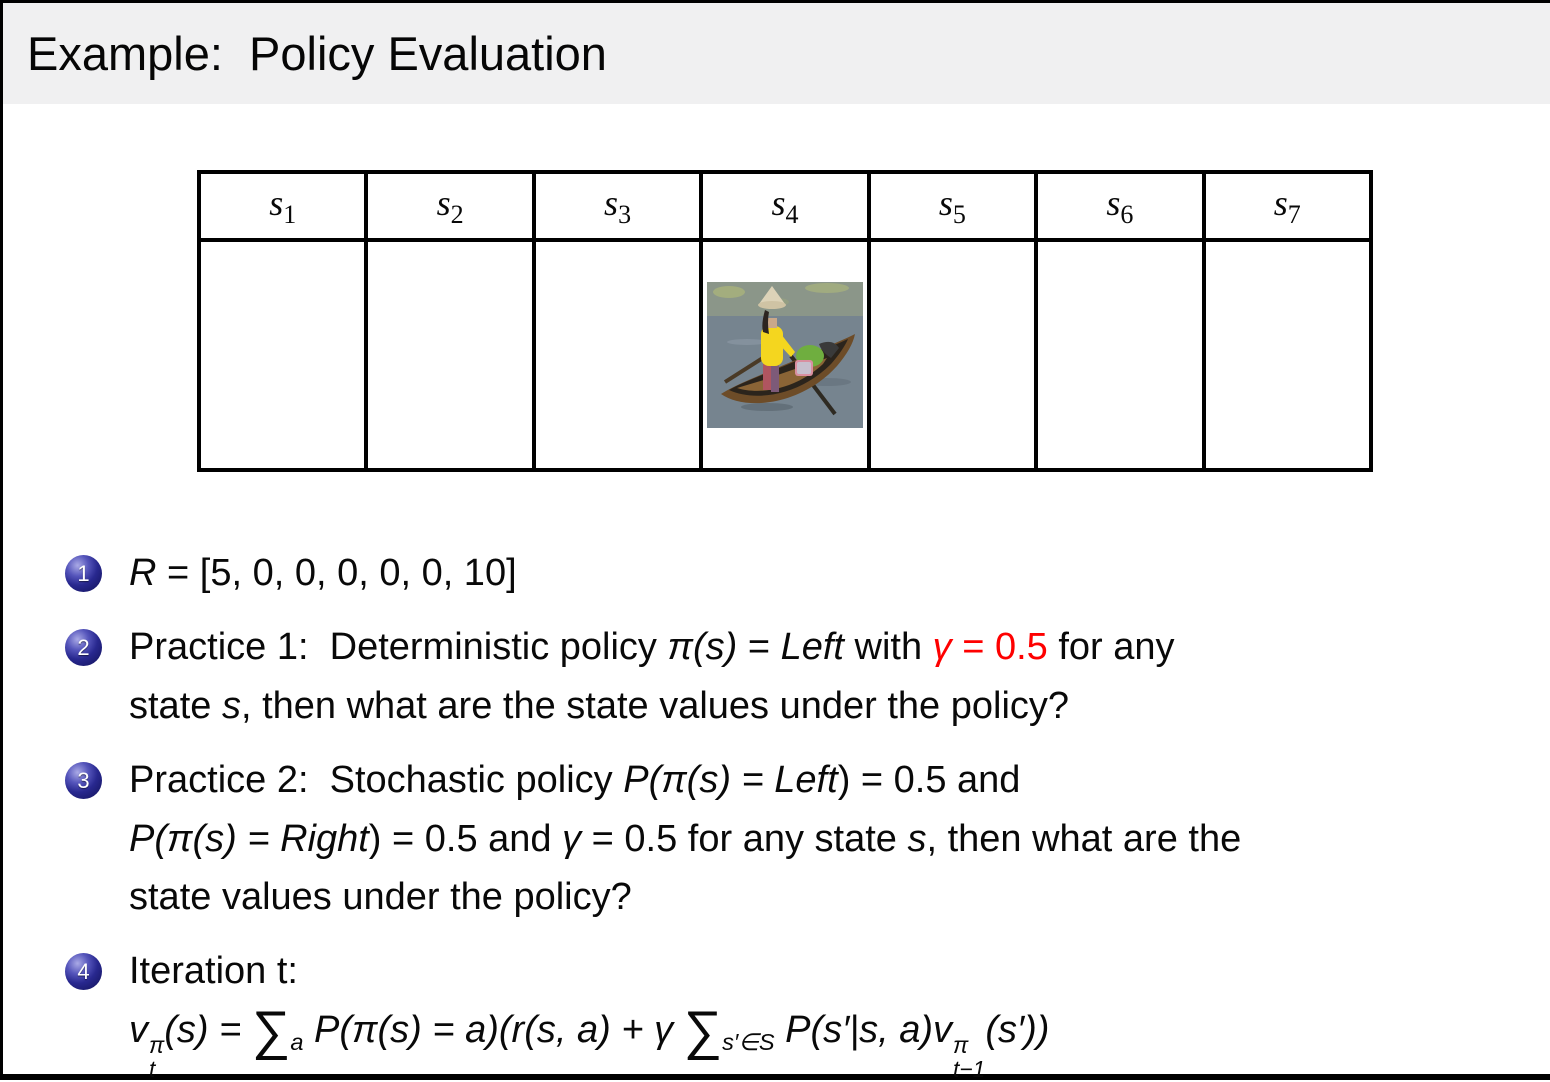  What do you see at coordinates (969, 1057) in the screenshot?
I see `sup-sub-stack: π t−1` at bounding box center [969, 1057].